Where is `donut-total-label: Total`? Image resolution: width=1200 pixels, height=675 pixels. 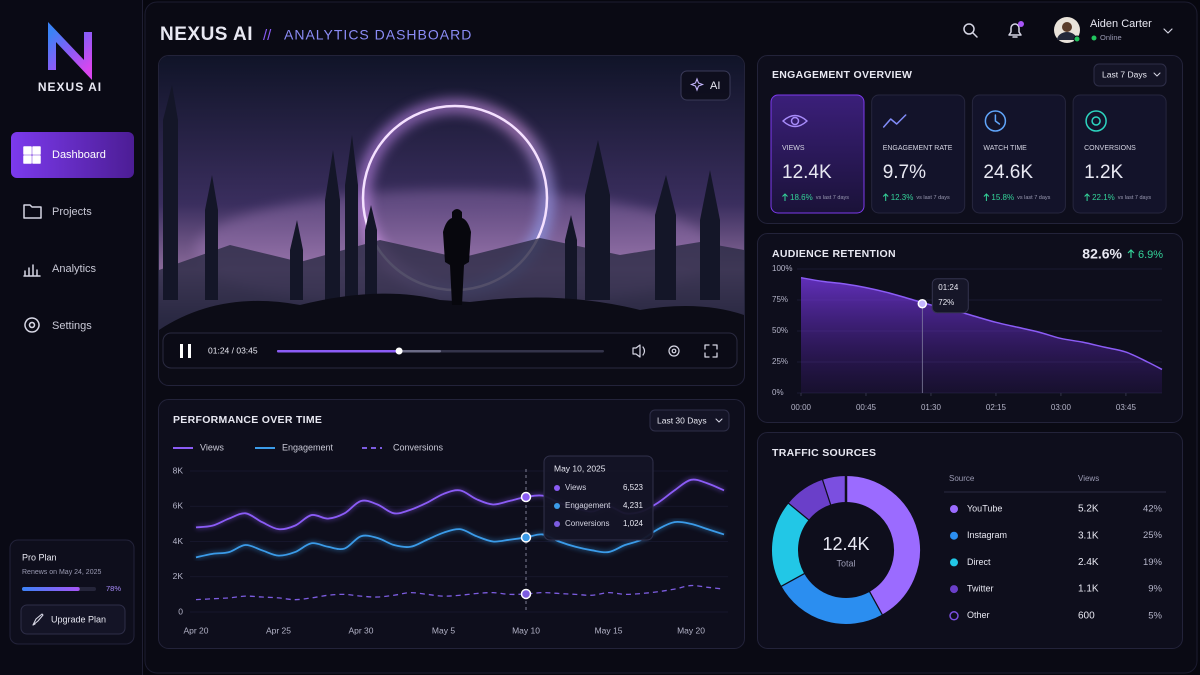 donut-total-label: Total is located at coordinates (845, 563).